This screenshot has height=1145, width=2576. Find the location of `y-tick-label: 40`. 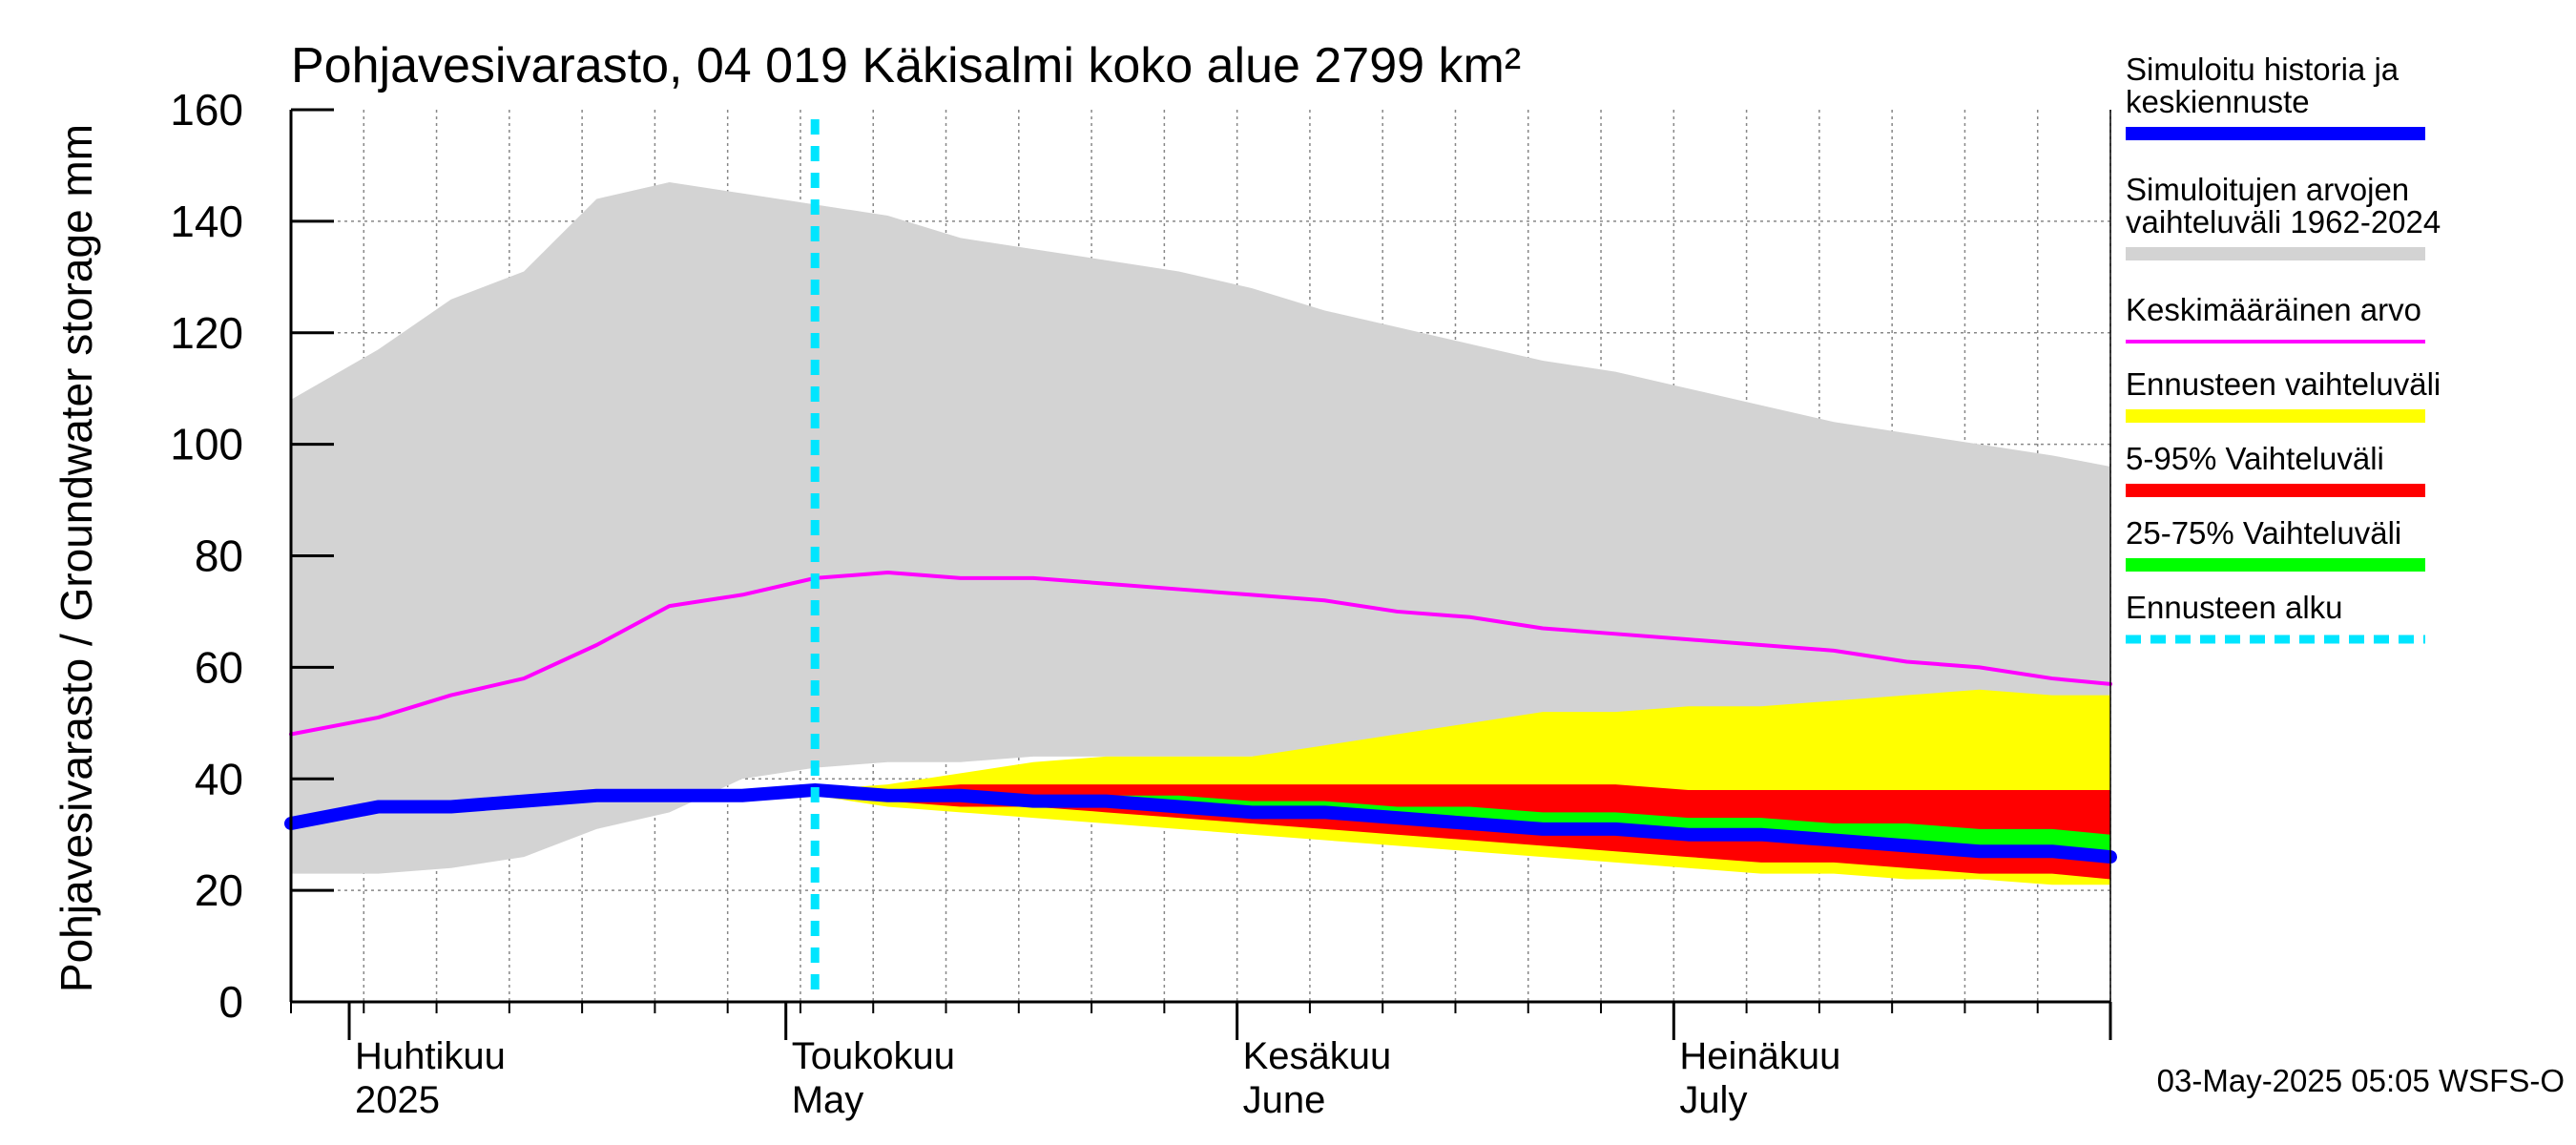

y-tick-label: 40 is located at coordinates (219, 778).